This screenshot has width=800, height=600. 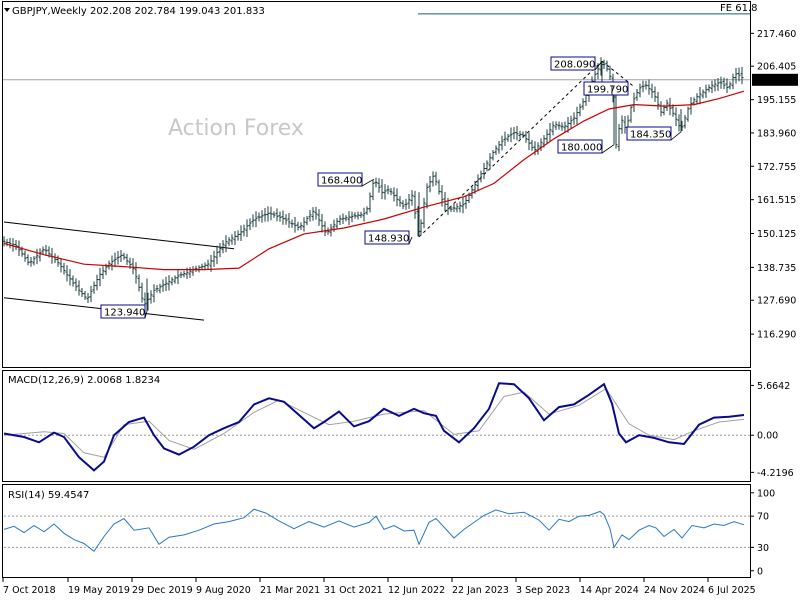 I want to click on price-axis-label: 195.155, so click(x=776, y=100).